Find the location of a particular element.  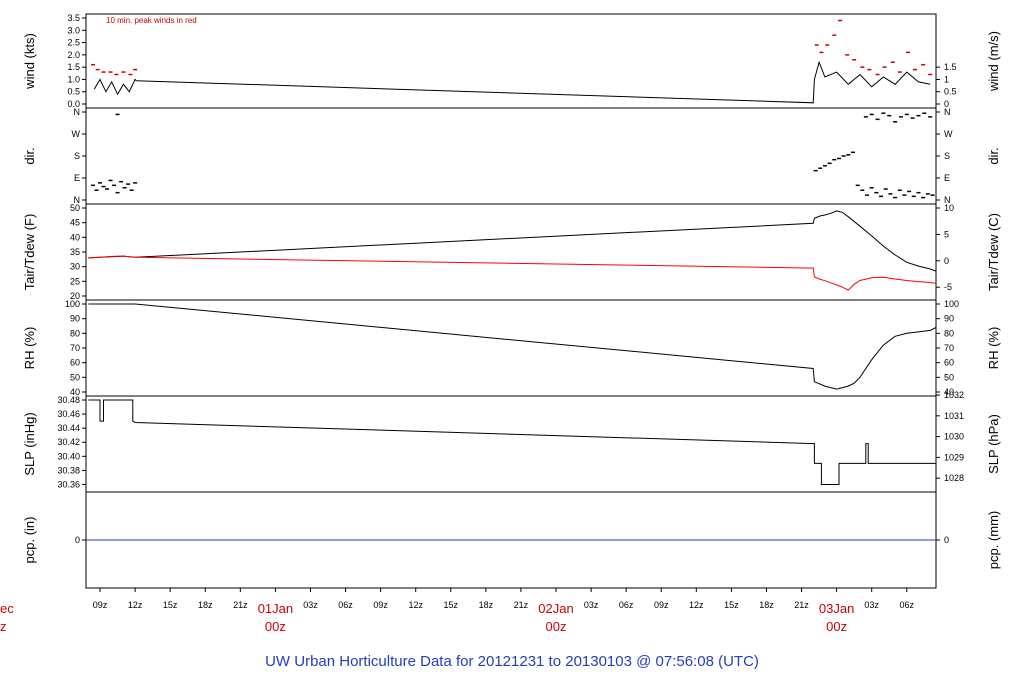

y-tick-label-left: 1.0 is located at coordinates (73, 79).